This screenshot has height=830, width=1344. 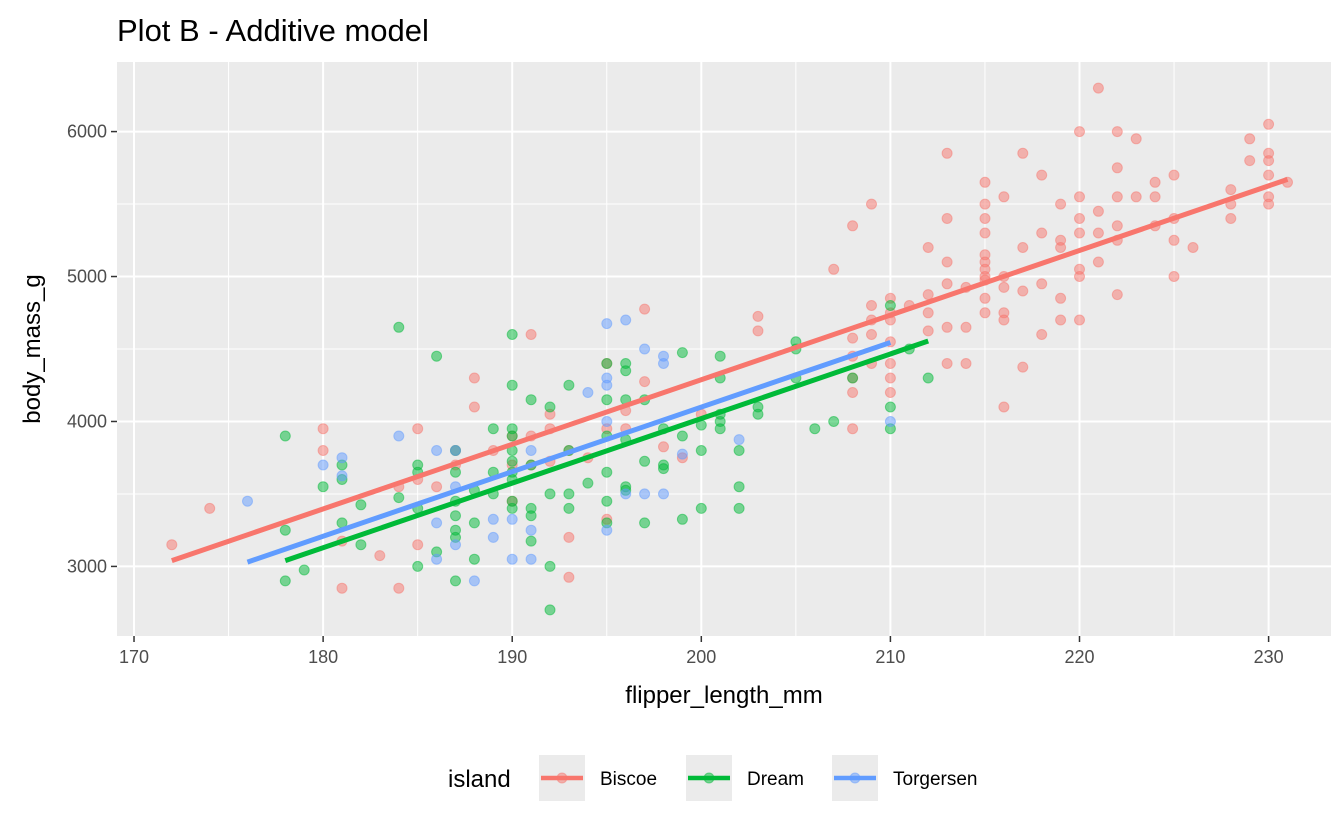 I want to click on legend: island Biscoe Dream Torgersen, so click(x=713, y=778).